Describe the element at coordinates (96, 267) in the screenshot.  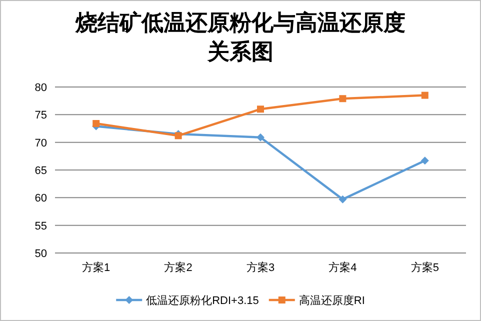
I see `x-tick-label: 方案1` at that location.